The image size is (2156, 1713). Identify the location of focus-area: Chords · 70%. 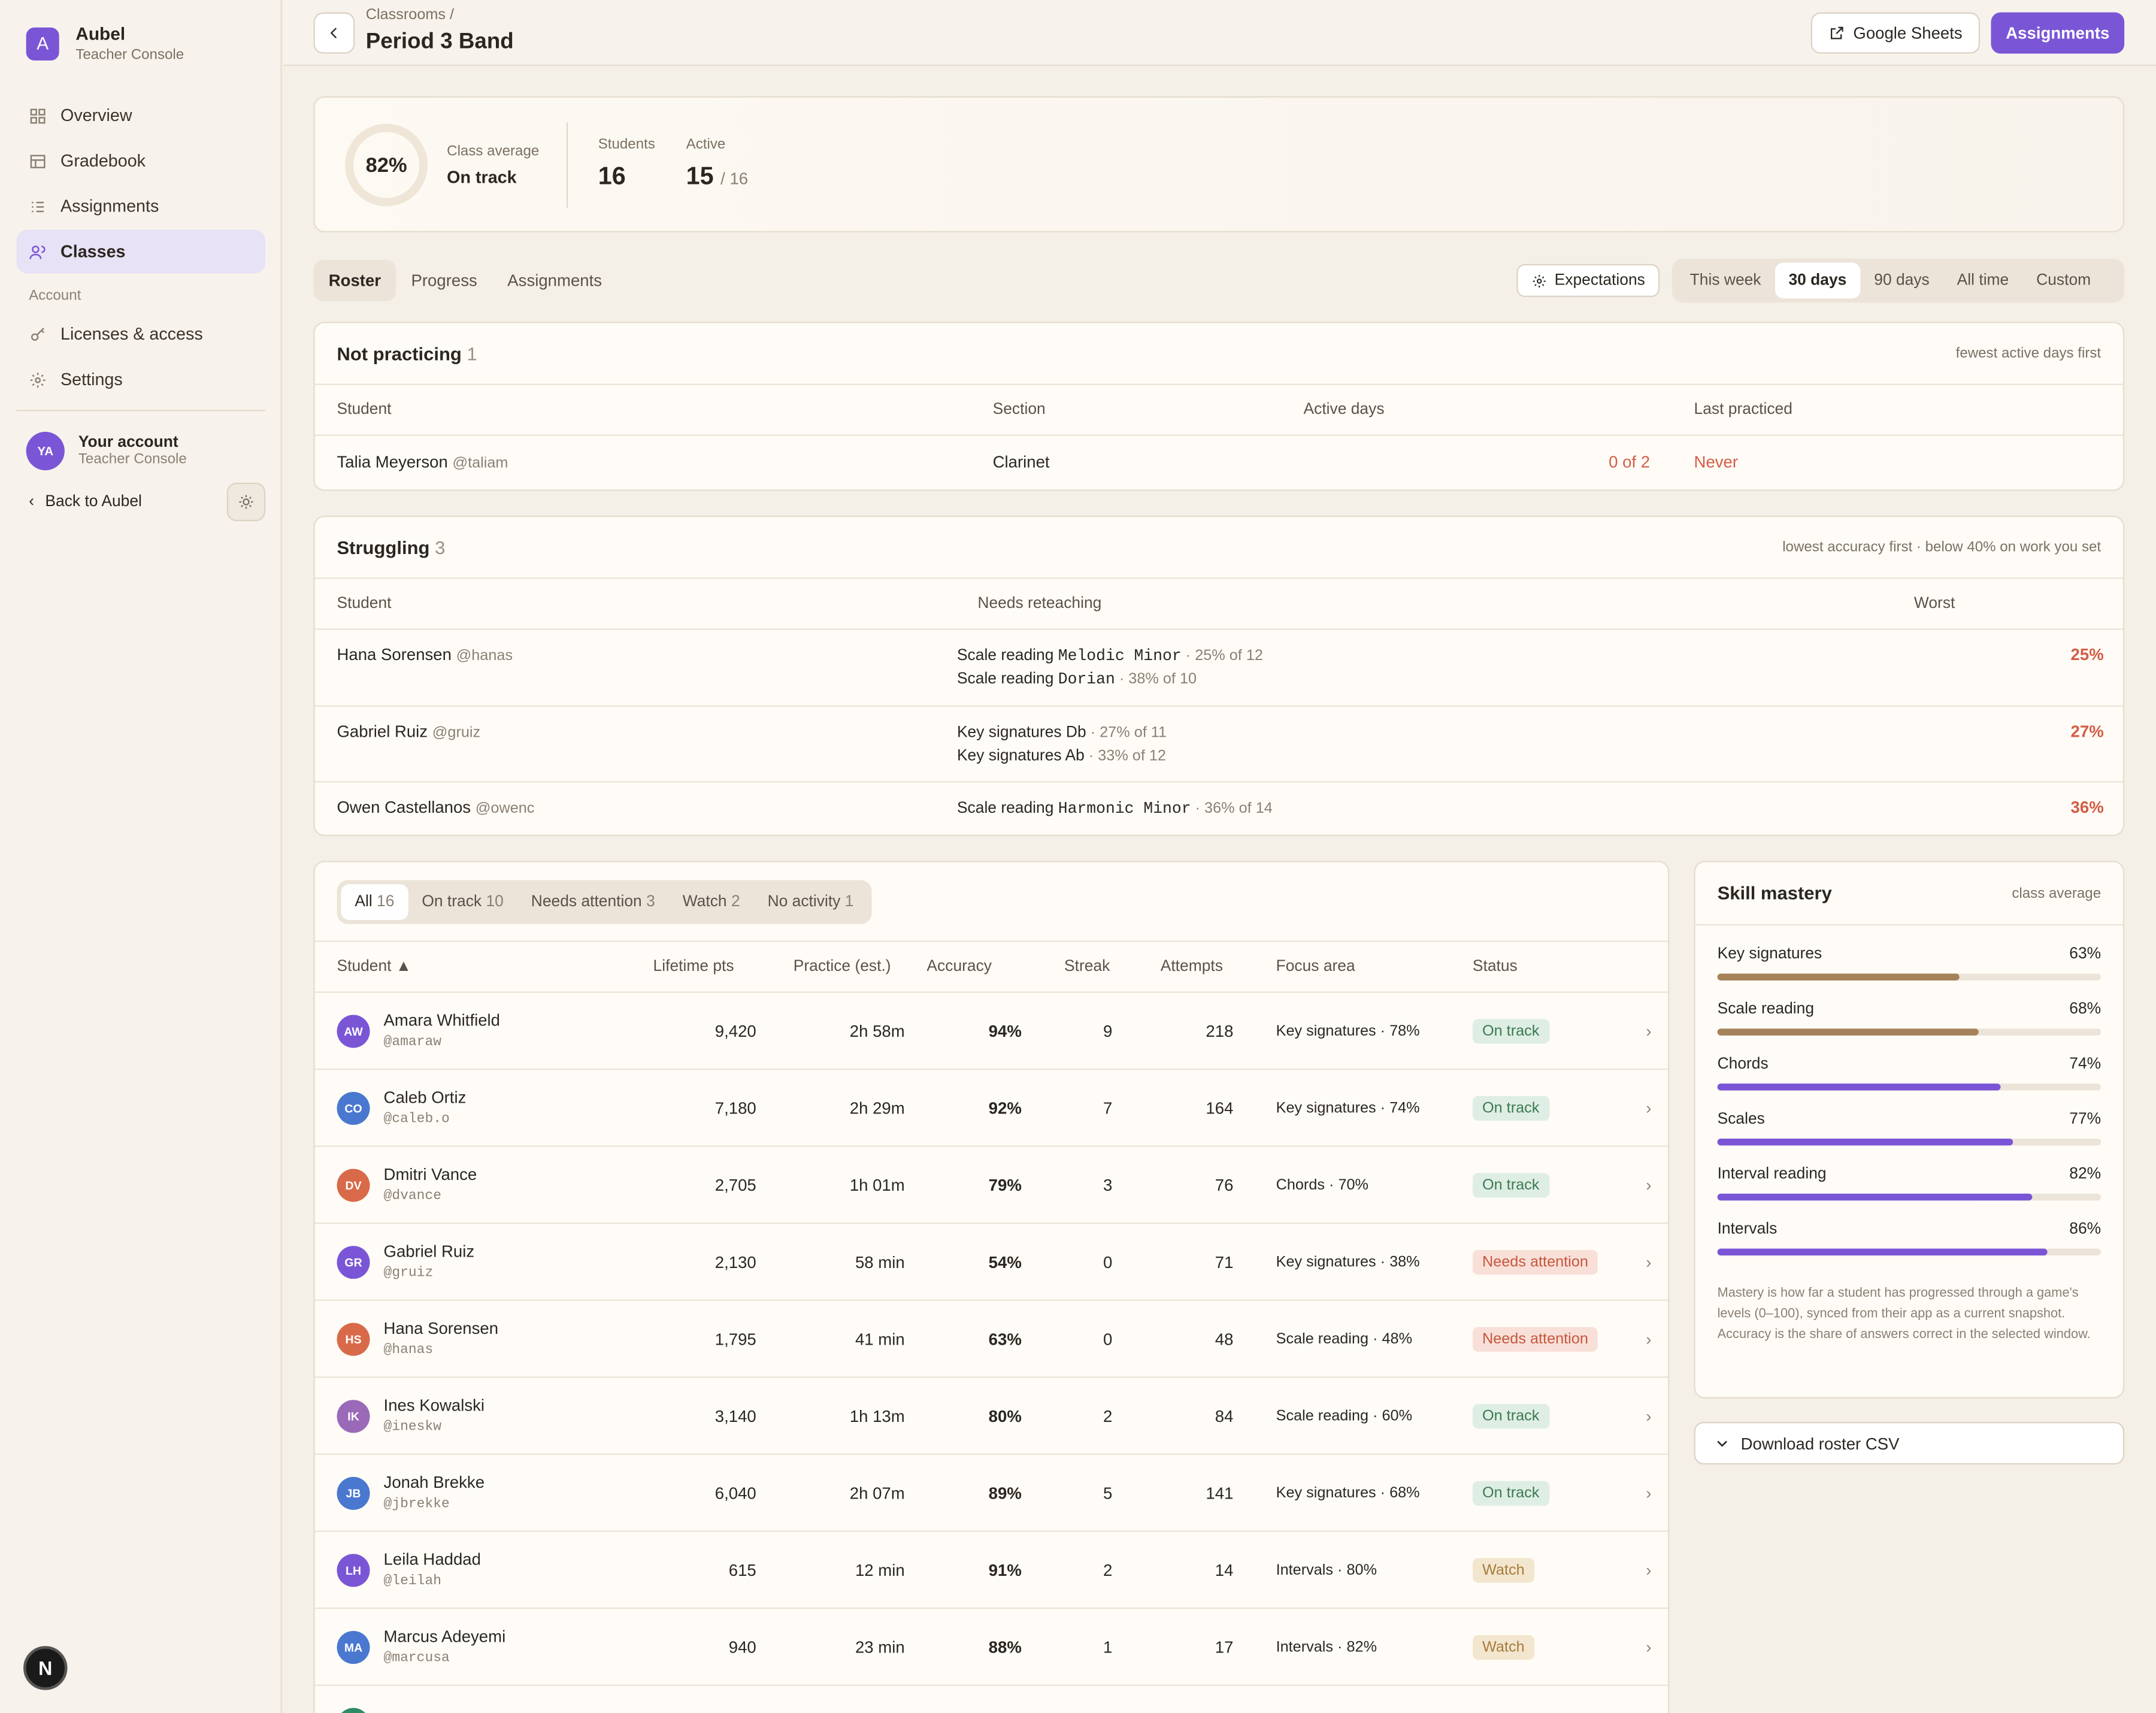
(1323, 1184).